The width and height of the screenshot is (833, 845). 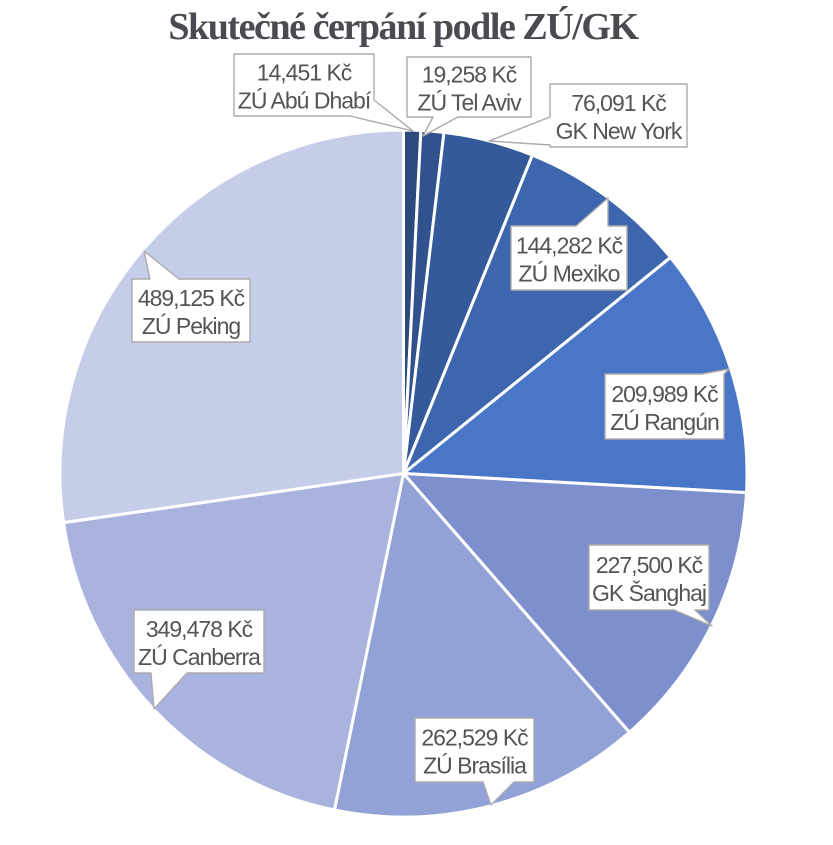 I want to click on svg-text: 14,451 Kč, so click(x=304, y=73).